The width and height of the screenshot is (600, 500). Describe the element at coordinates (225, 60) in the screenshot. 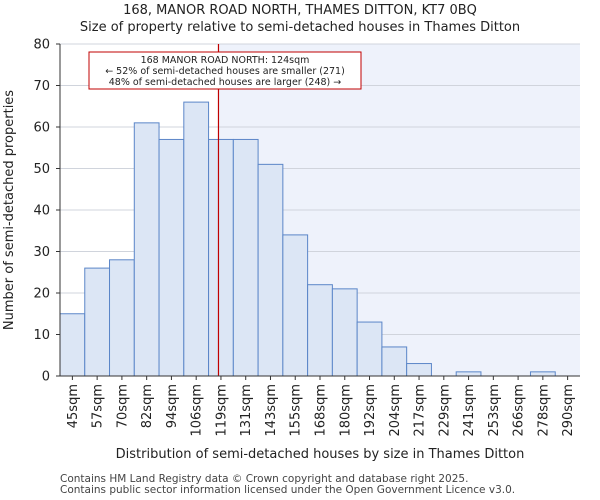

I see `annotation-line1: 168 MANOR ROAD NORTH: 124sqm` at that location.